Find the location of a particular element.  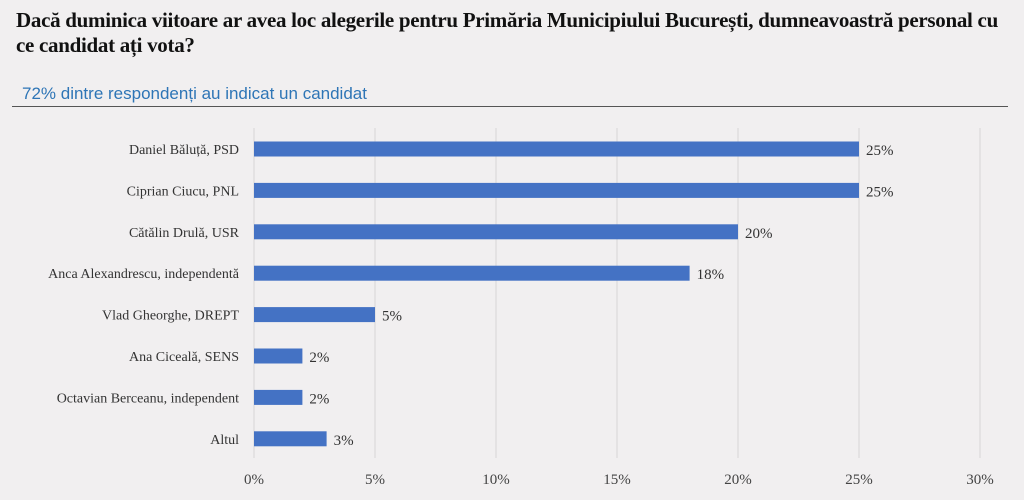

data-label: 18% is located at coordinates (711, 275).